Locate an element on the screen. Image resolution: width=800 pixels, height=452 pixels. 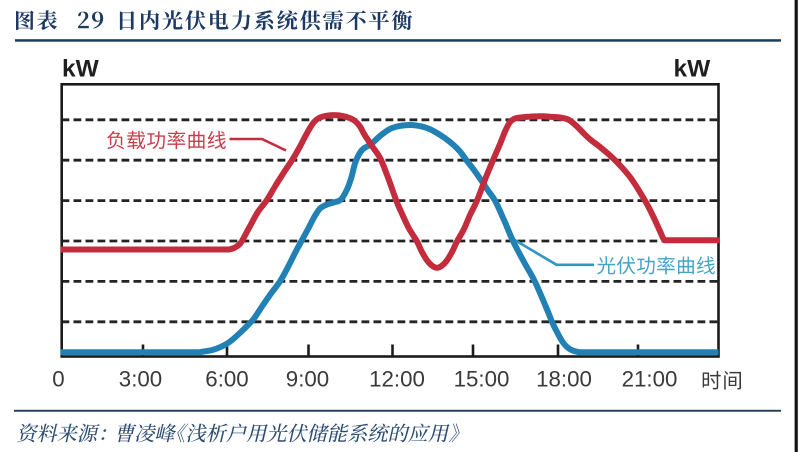
svg-text: 3:00 is located at coordinates (140, 379).